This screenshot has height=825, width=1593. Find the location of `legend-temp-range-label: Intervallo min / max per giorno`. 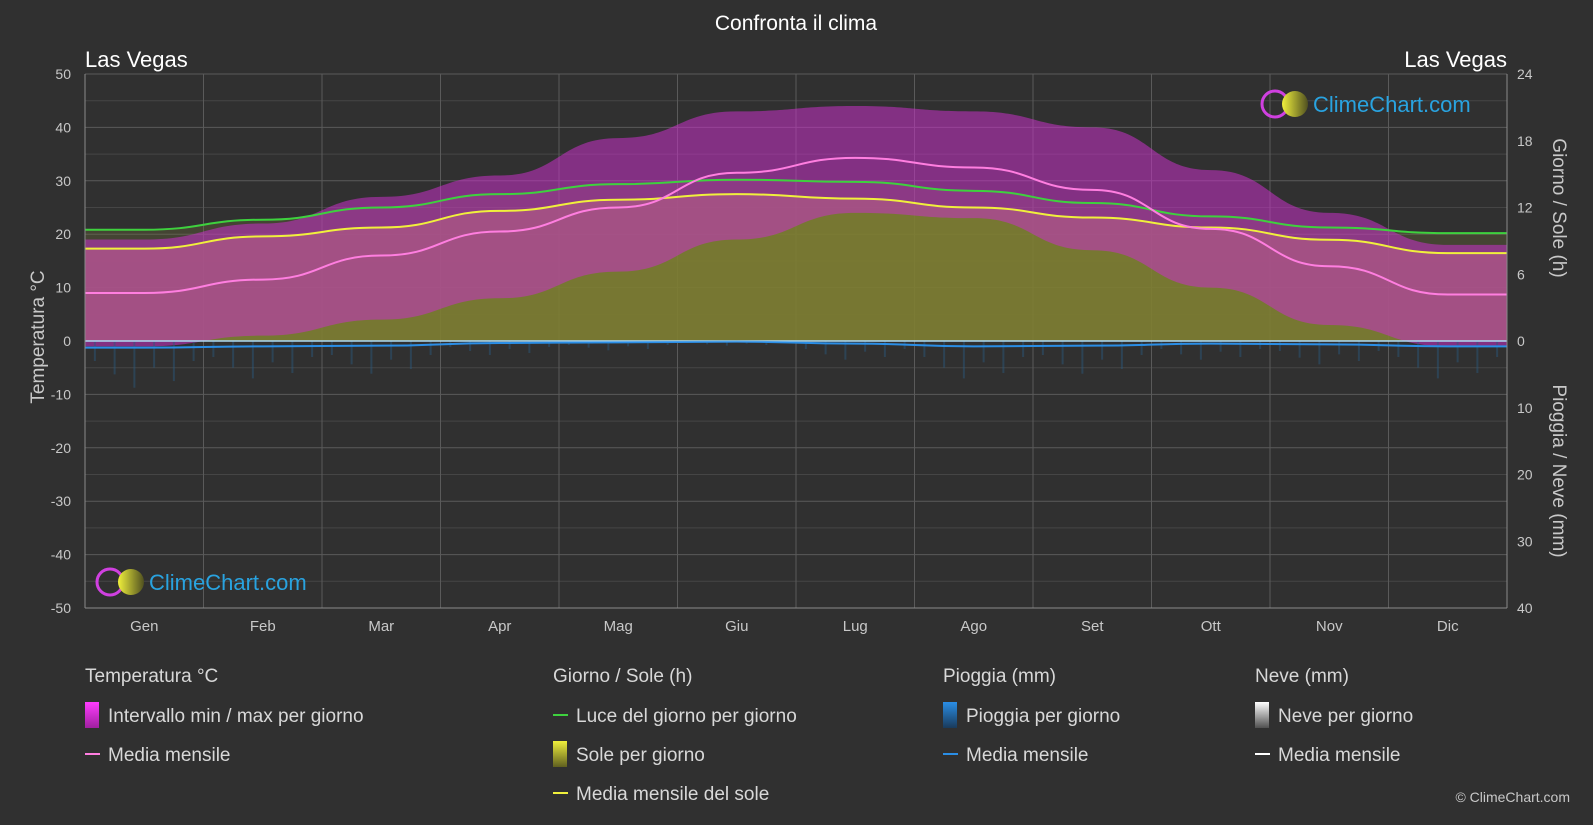

legend-temp-range-label: Intervallo min / max per giorno is located at coordinates (236, 716).